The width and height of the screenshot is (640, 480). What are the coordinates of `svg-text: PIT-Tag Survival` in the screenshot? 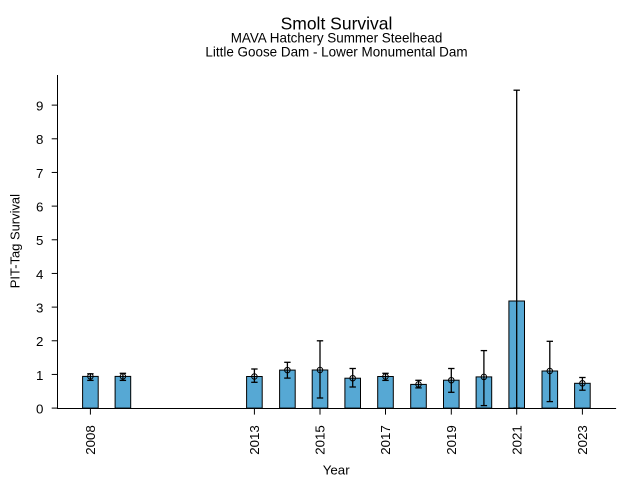 It's located at (15, 241).